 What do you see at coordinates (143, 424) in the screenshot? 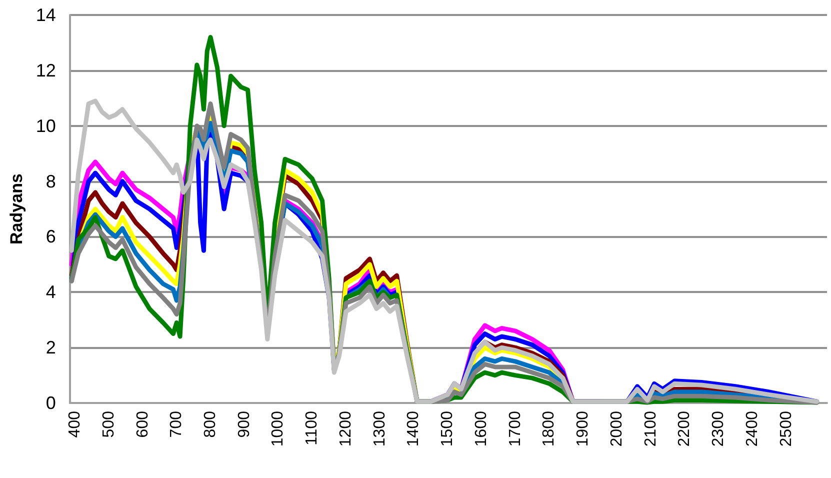
I see `x-tick-label: 600` at bounding box center [143, 424].